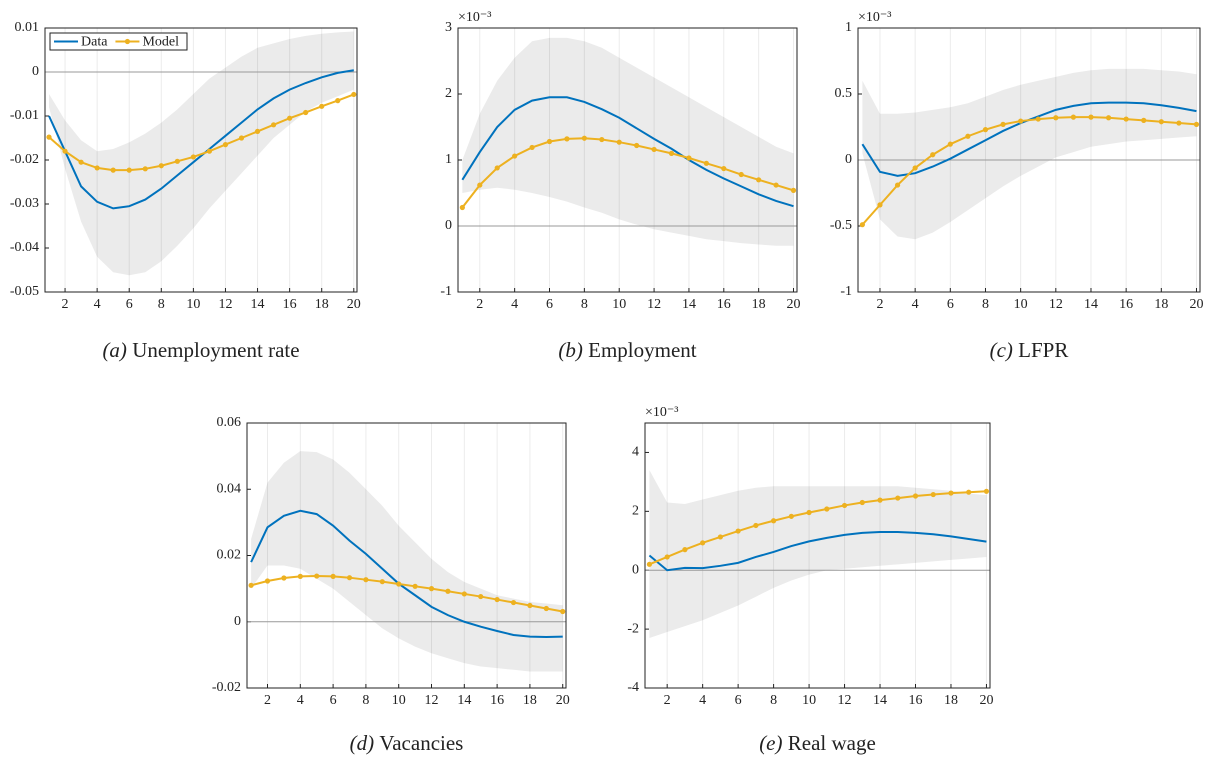 The image size is (1205, 763). I want to click on y-tick-label: -2, so click(633, 628).